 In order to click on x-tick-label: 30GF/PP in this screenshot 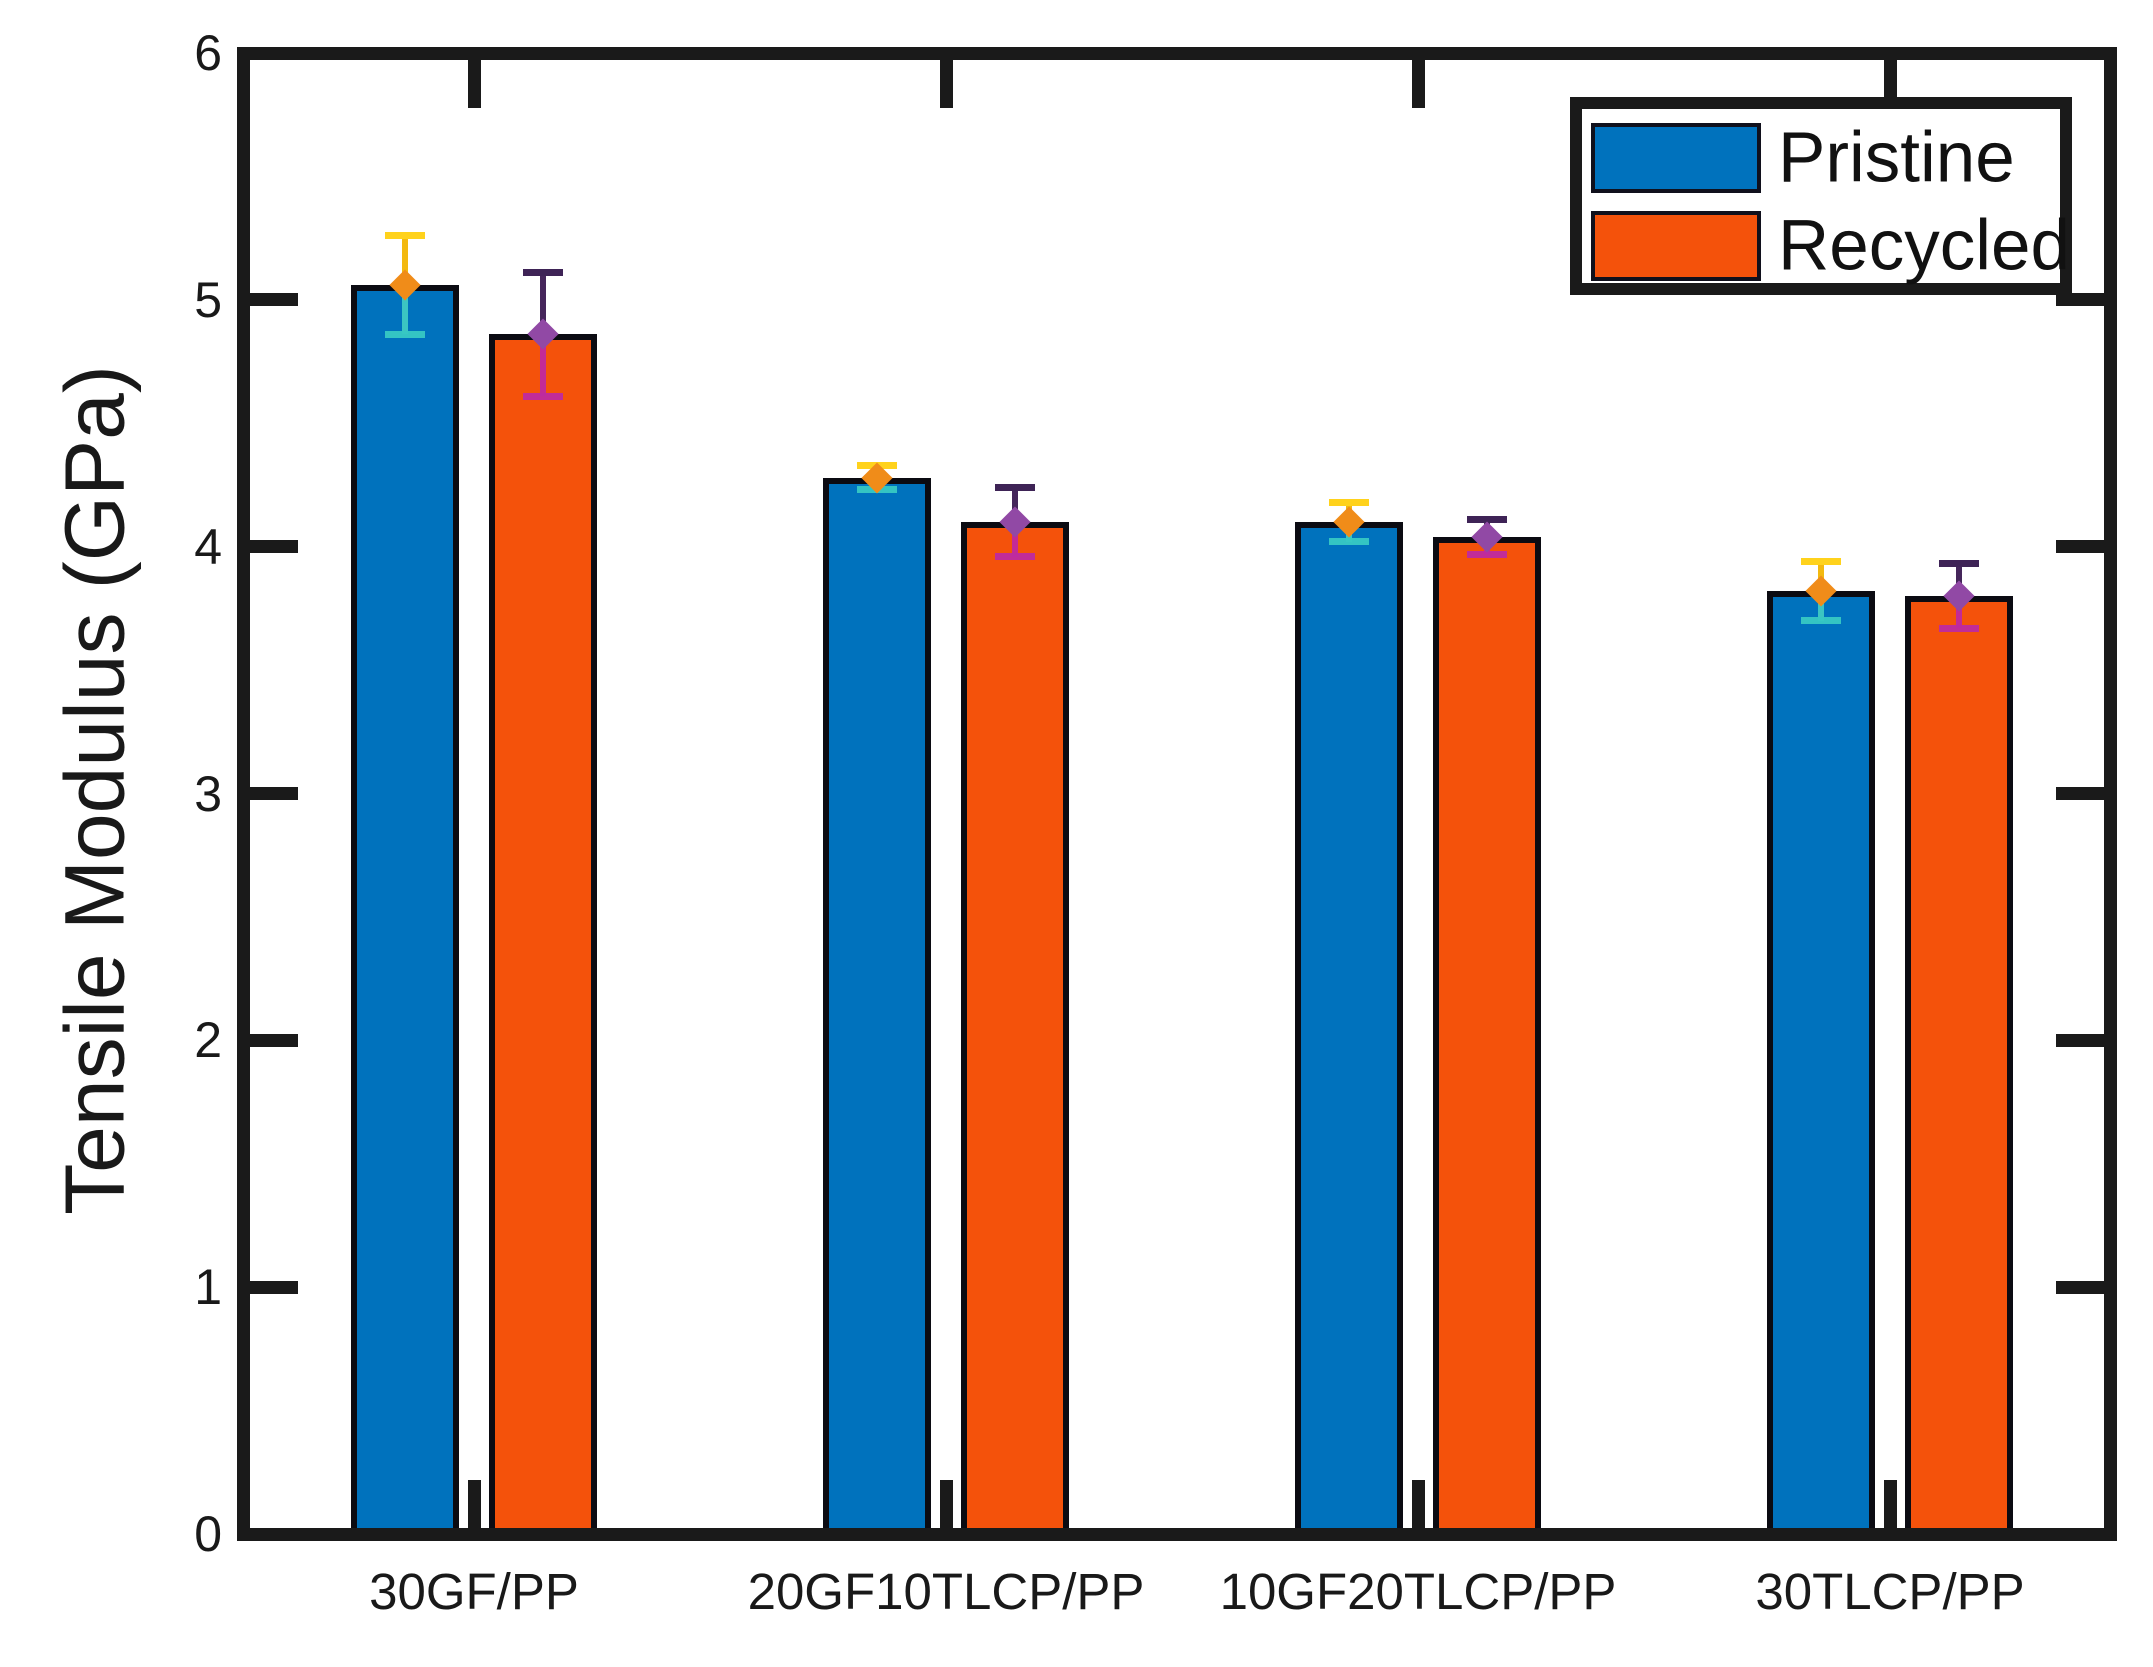, I will do `click(474, 1591)`.